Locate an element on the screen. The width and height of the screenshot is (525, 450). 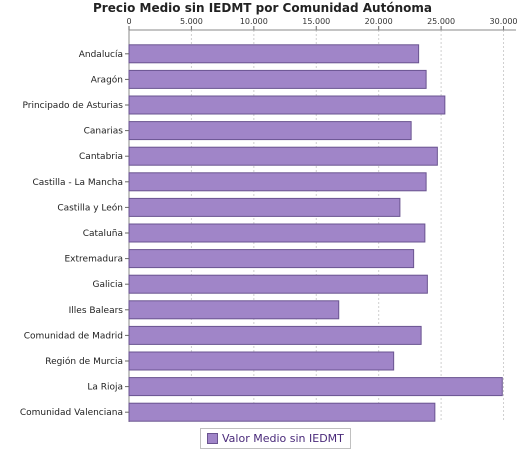
x-tick-label: 20.000 is located at coordinates (379, 21).